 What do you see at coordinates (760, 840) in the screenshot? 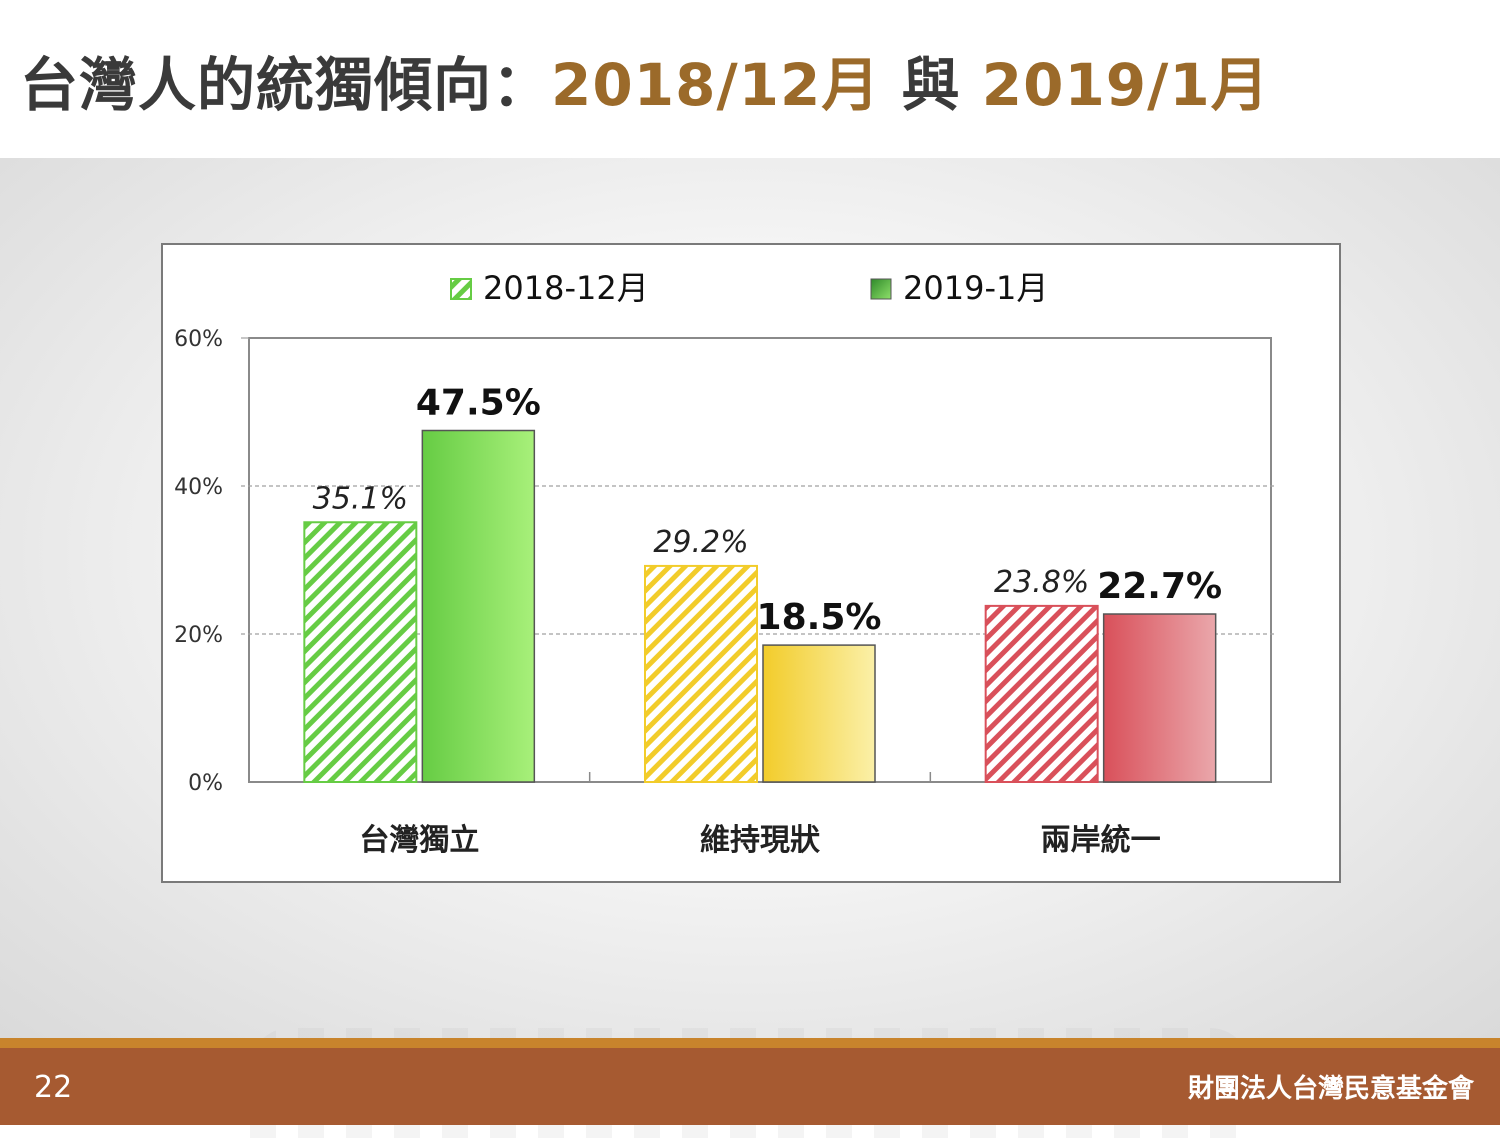
I see `x-category-label: 維持現狀` at bounding box center [760, 840].